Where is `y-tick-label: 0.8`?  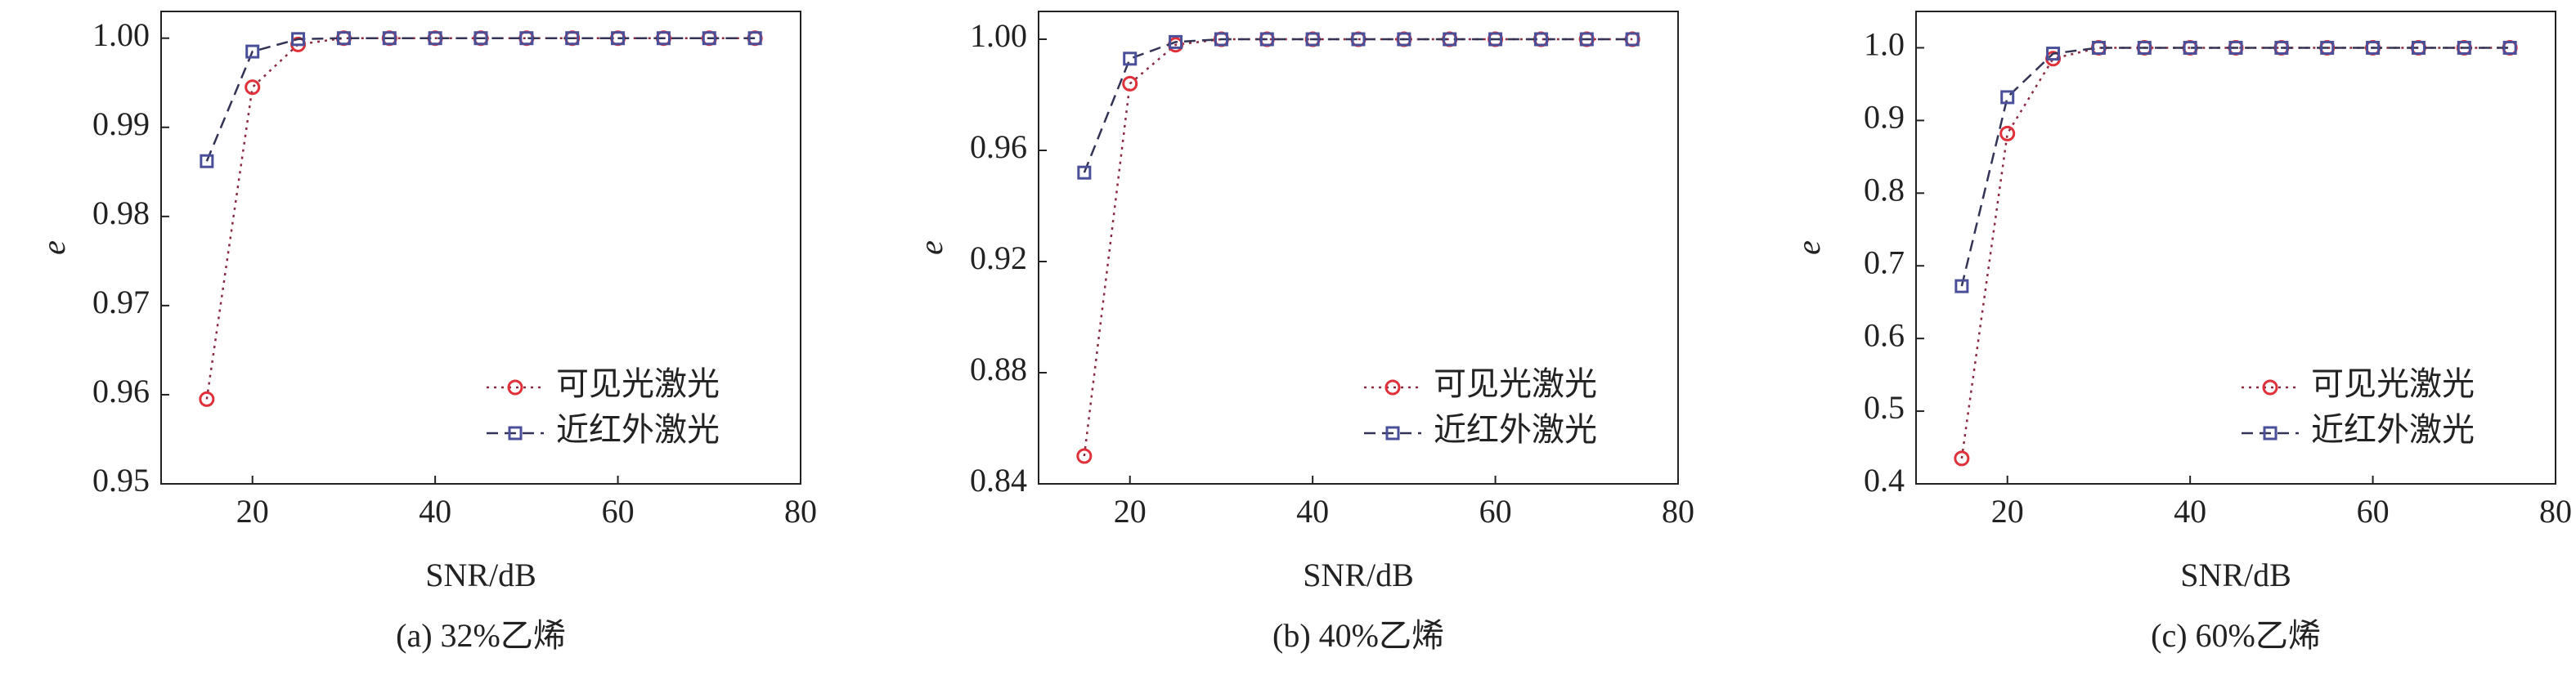
y-tick-label: 0.8 is located at coordinates (1884, 189).